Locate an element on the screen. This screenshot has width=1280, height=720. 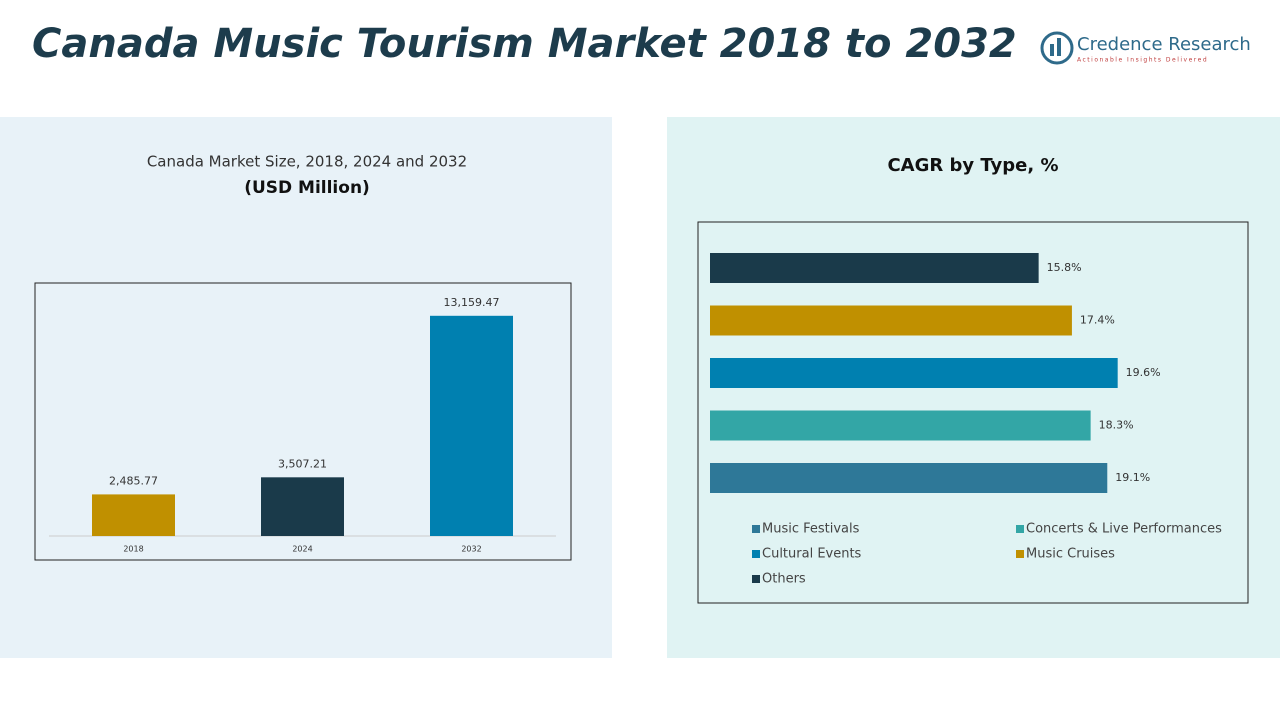
legend-label: Others is located at coordinates (784, 579).